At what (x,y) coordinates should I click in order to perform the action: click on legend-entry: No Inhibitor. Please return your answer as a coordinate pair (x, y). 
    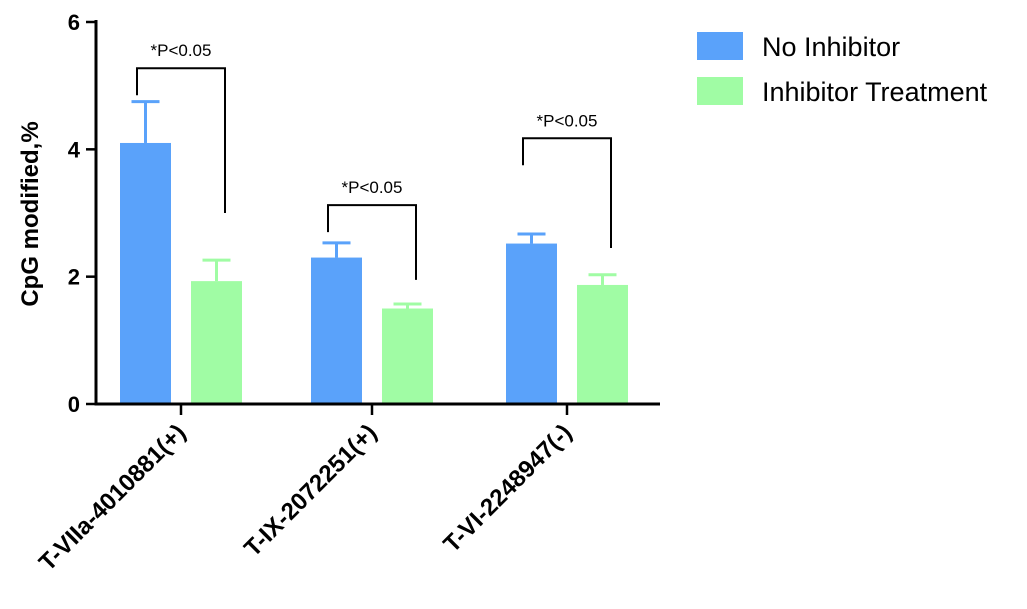
    Looking at the image, I should click on (798, 47).